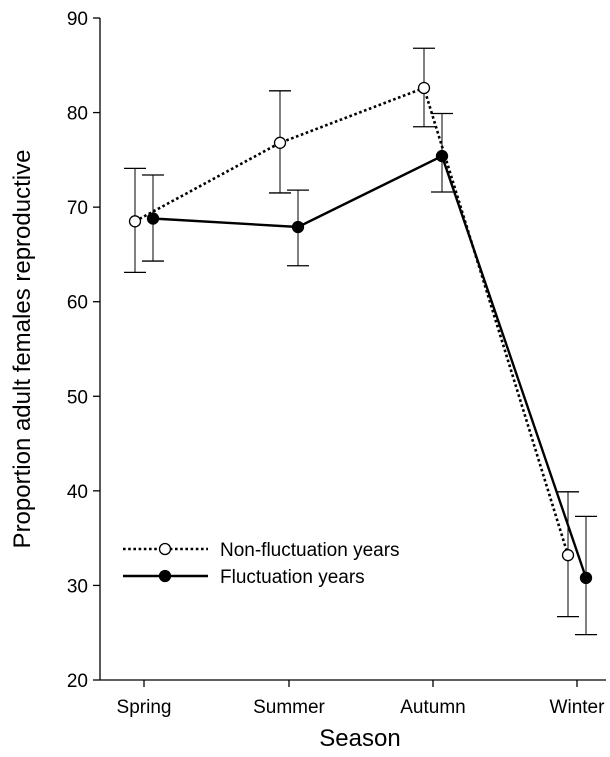  Describe the element at coordinates (144, 707) in the screenshot. I see `x-tick-label: Spring` at that location.